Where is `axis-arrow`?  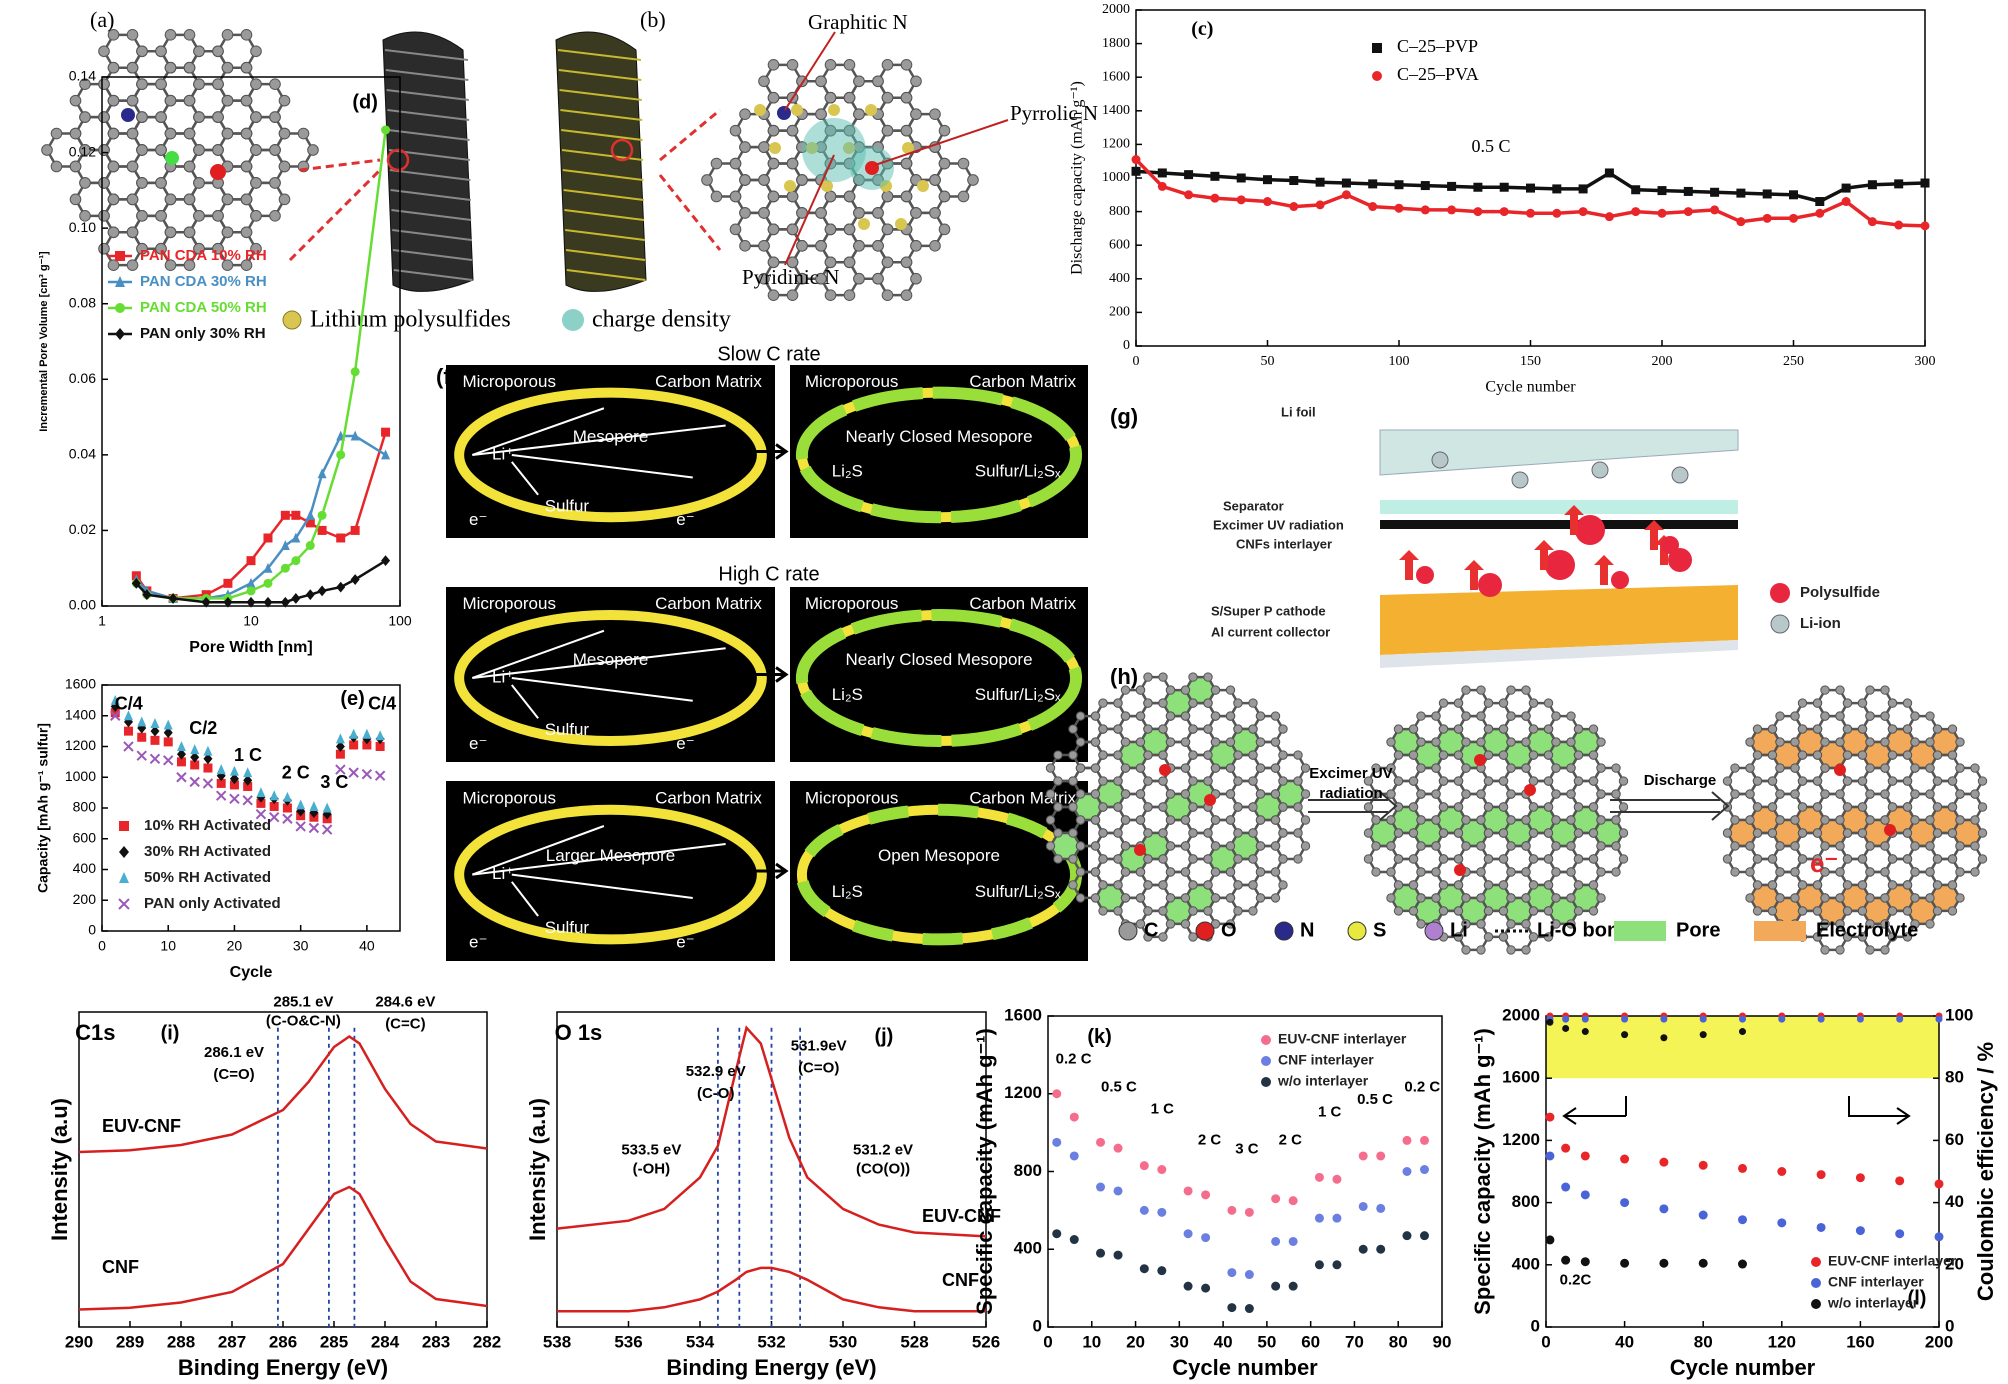
axis-arrow is located at coordinates (1879, 1110).